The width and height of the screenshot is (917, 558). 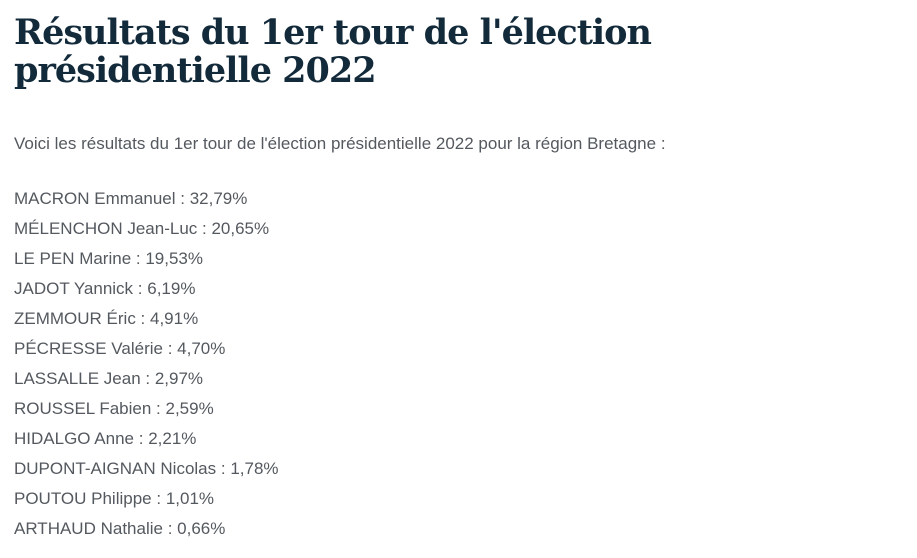 What do you see at coordinates (190, 498) in the screenshot?
I see `candidate-score: 1,01%` at bounding box center [190, 498].